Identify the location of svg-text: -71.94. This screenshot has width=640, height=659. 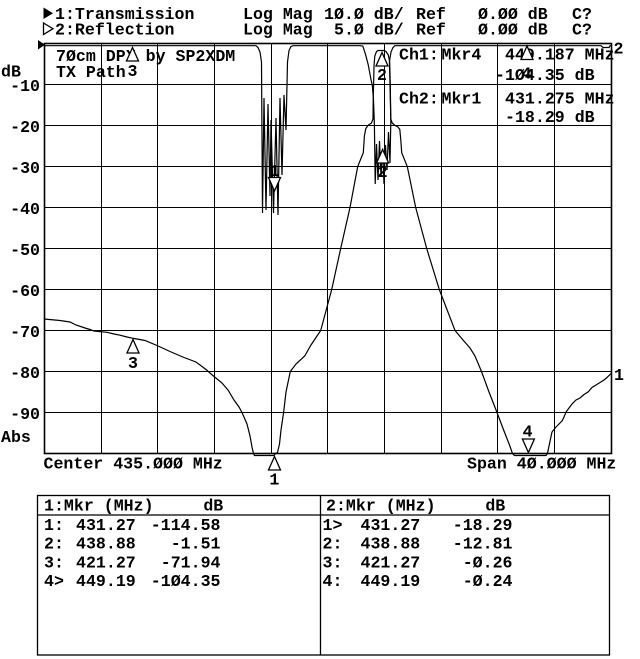
(191, 562).